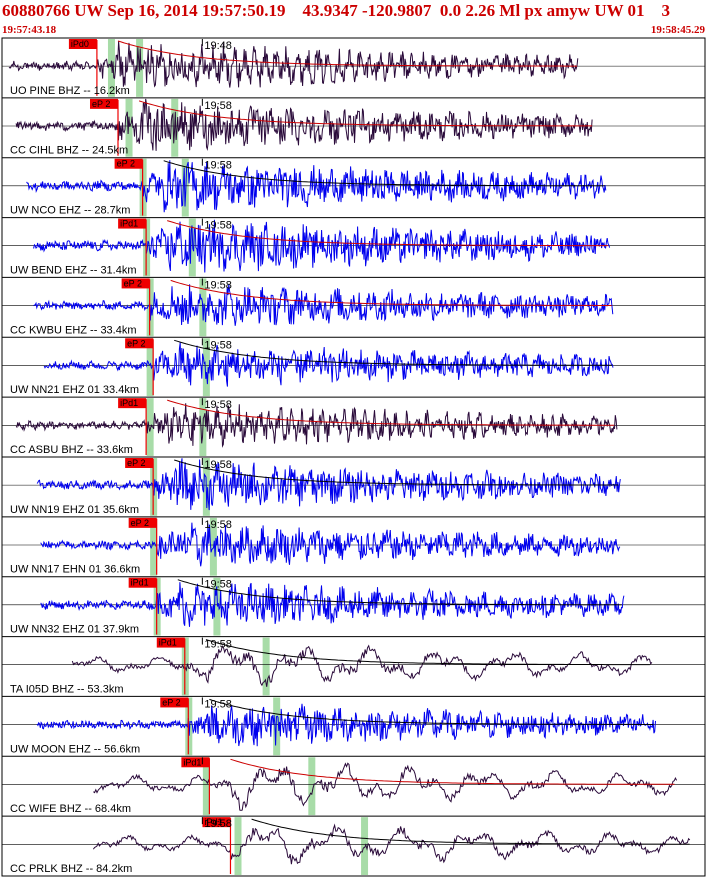 This screenshot has width=707, height=878. Describe the element at coordinates (71, 450) in the screenshot. I see `trace-label: CC ASBU BHZ -- 33.6km` at that location.